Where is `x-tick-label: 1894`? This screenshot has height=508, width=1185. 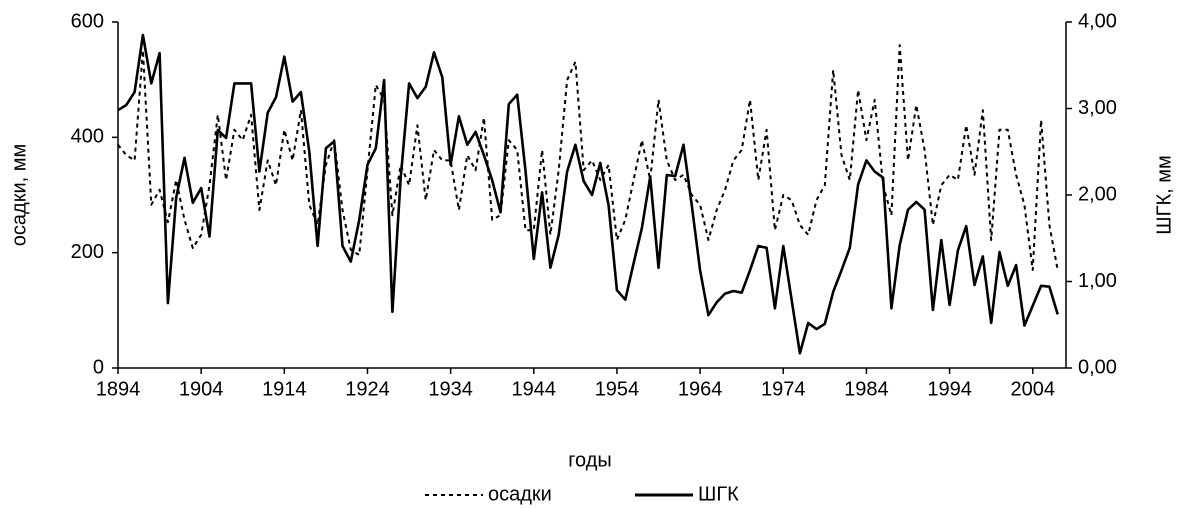 x-tick-label: 1894 is located at coordinates (118, 389).